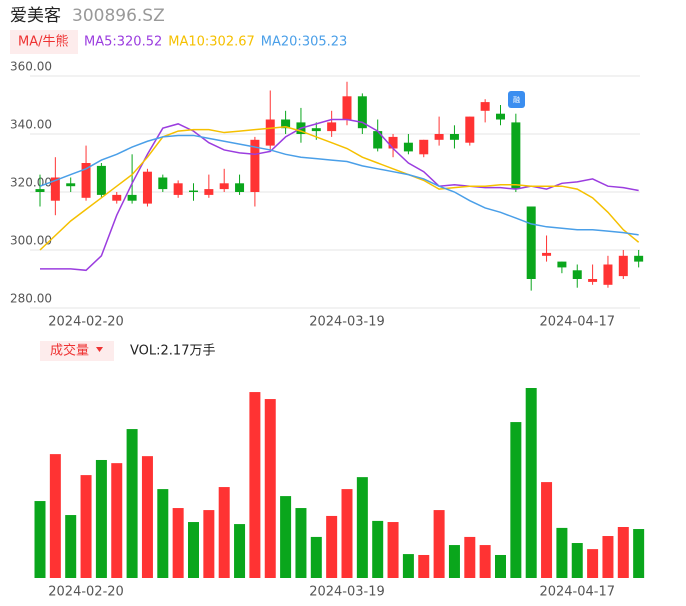  What do you see at coordinates (31, 183) in the screenshot?
I see `y-tick-label: 320.00` at bounding box center [31, 183].